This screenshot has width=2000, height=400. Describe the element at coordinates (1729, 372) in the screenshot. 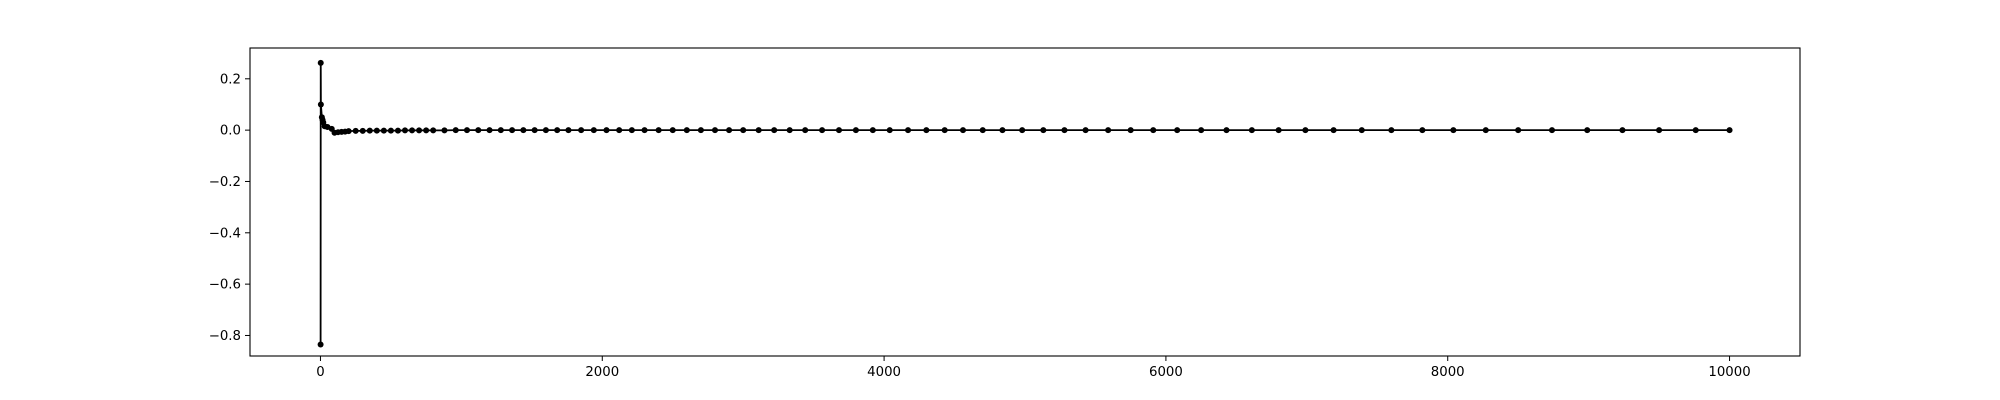

I see `x-tick-label: 10000` at that location.